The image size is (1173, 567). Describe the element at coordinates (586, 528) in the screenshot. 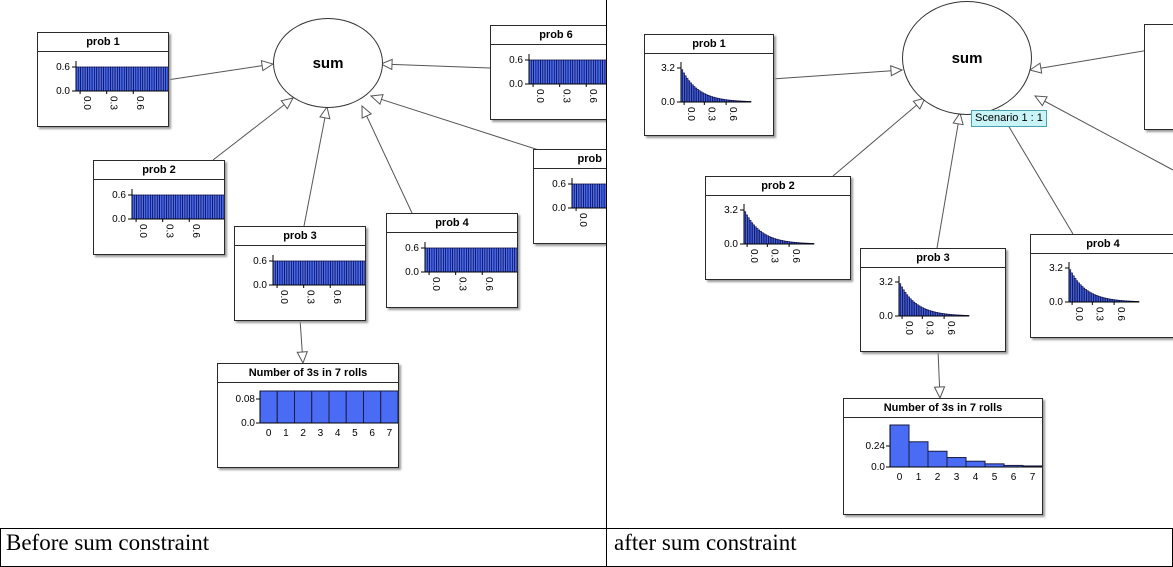

I see `caption-separator` at that location.